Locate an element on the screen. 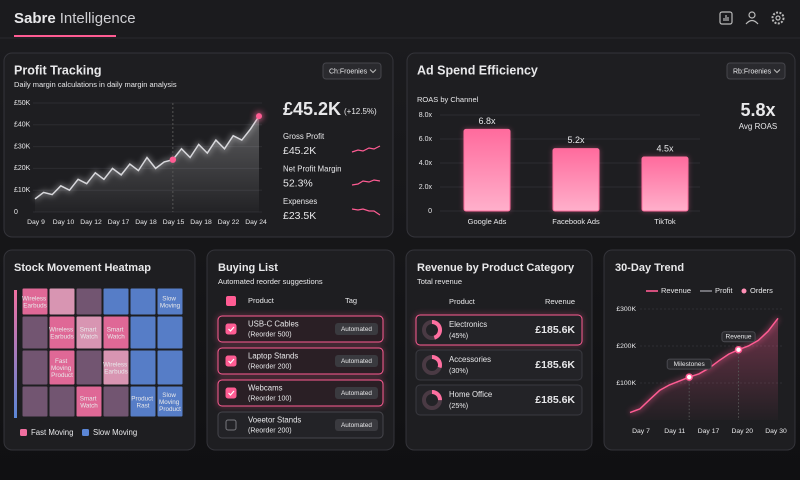 The image size is (800, 480). label-line: Moving is located at coordinates (170, 402).